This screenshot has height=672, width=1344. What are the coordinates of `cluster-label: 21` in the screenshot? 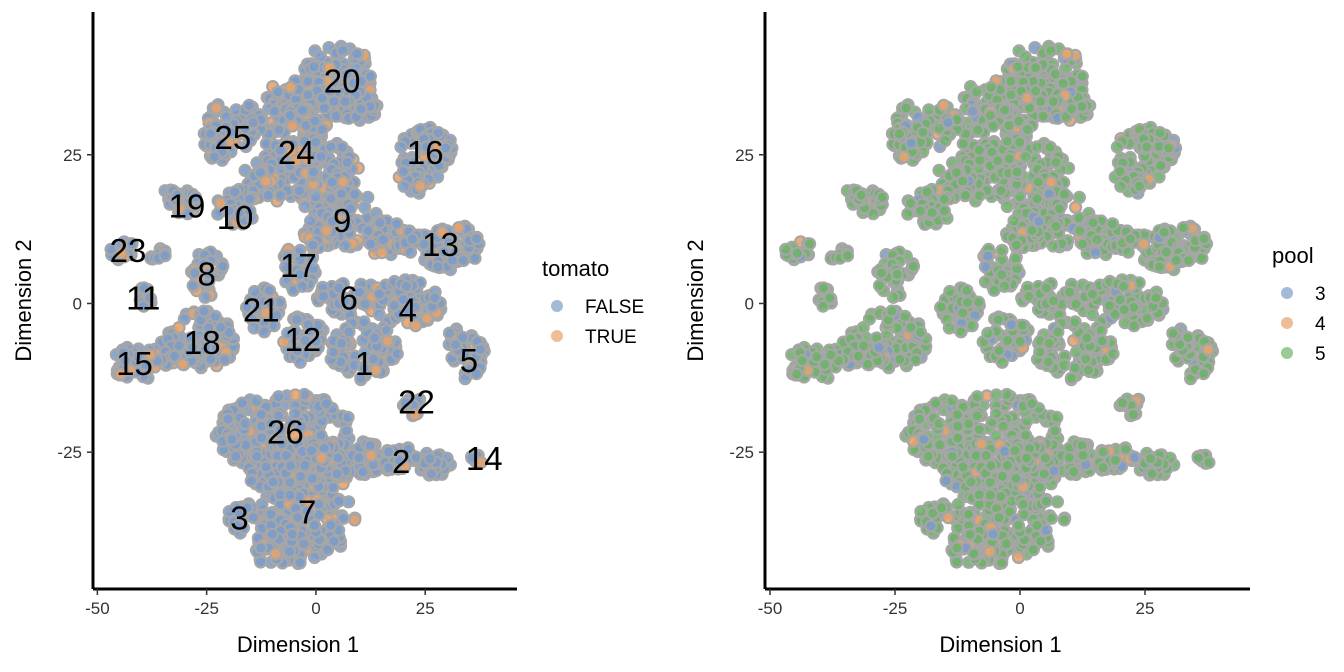 It's located at (261, 309).